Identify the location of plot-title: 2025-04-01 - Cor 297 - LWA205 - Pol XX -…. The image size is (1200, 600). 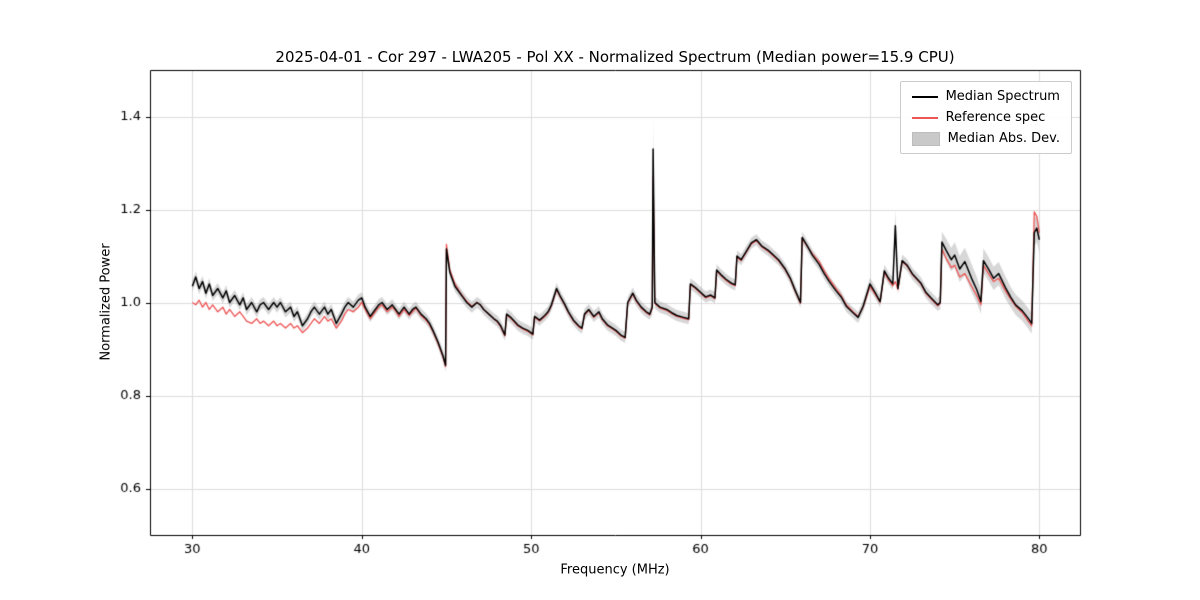
(615, 57).